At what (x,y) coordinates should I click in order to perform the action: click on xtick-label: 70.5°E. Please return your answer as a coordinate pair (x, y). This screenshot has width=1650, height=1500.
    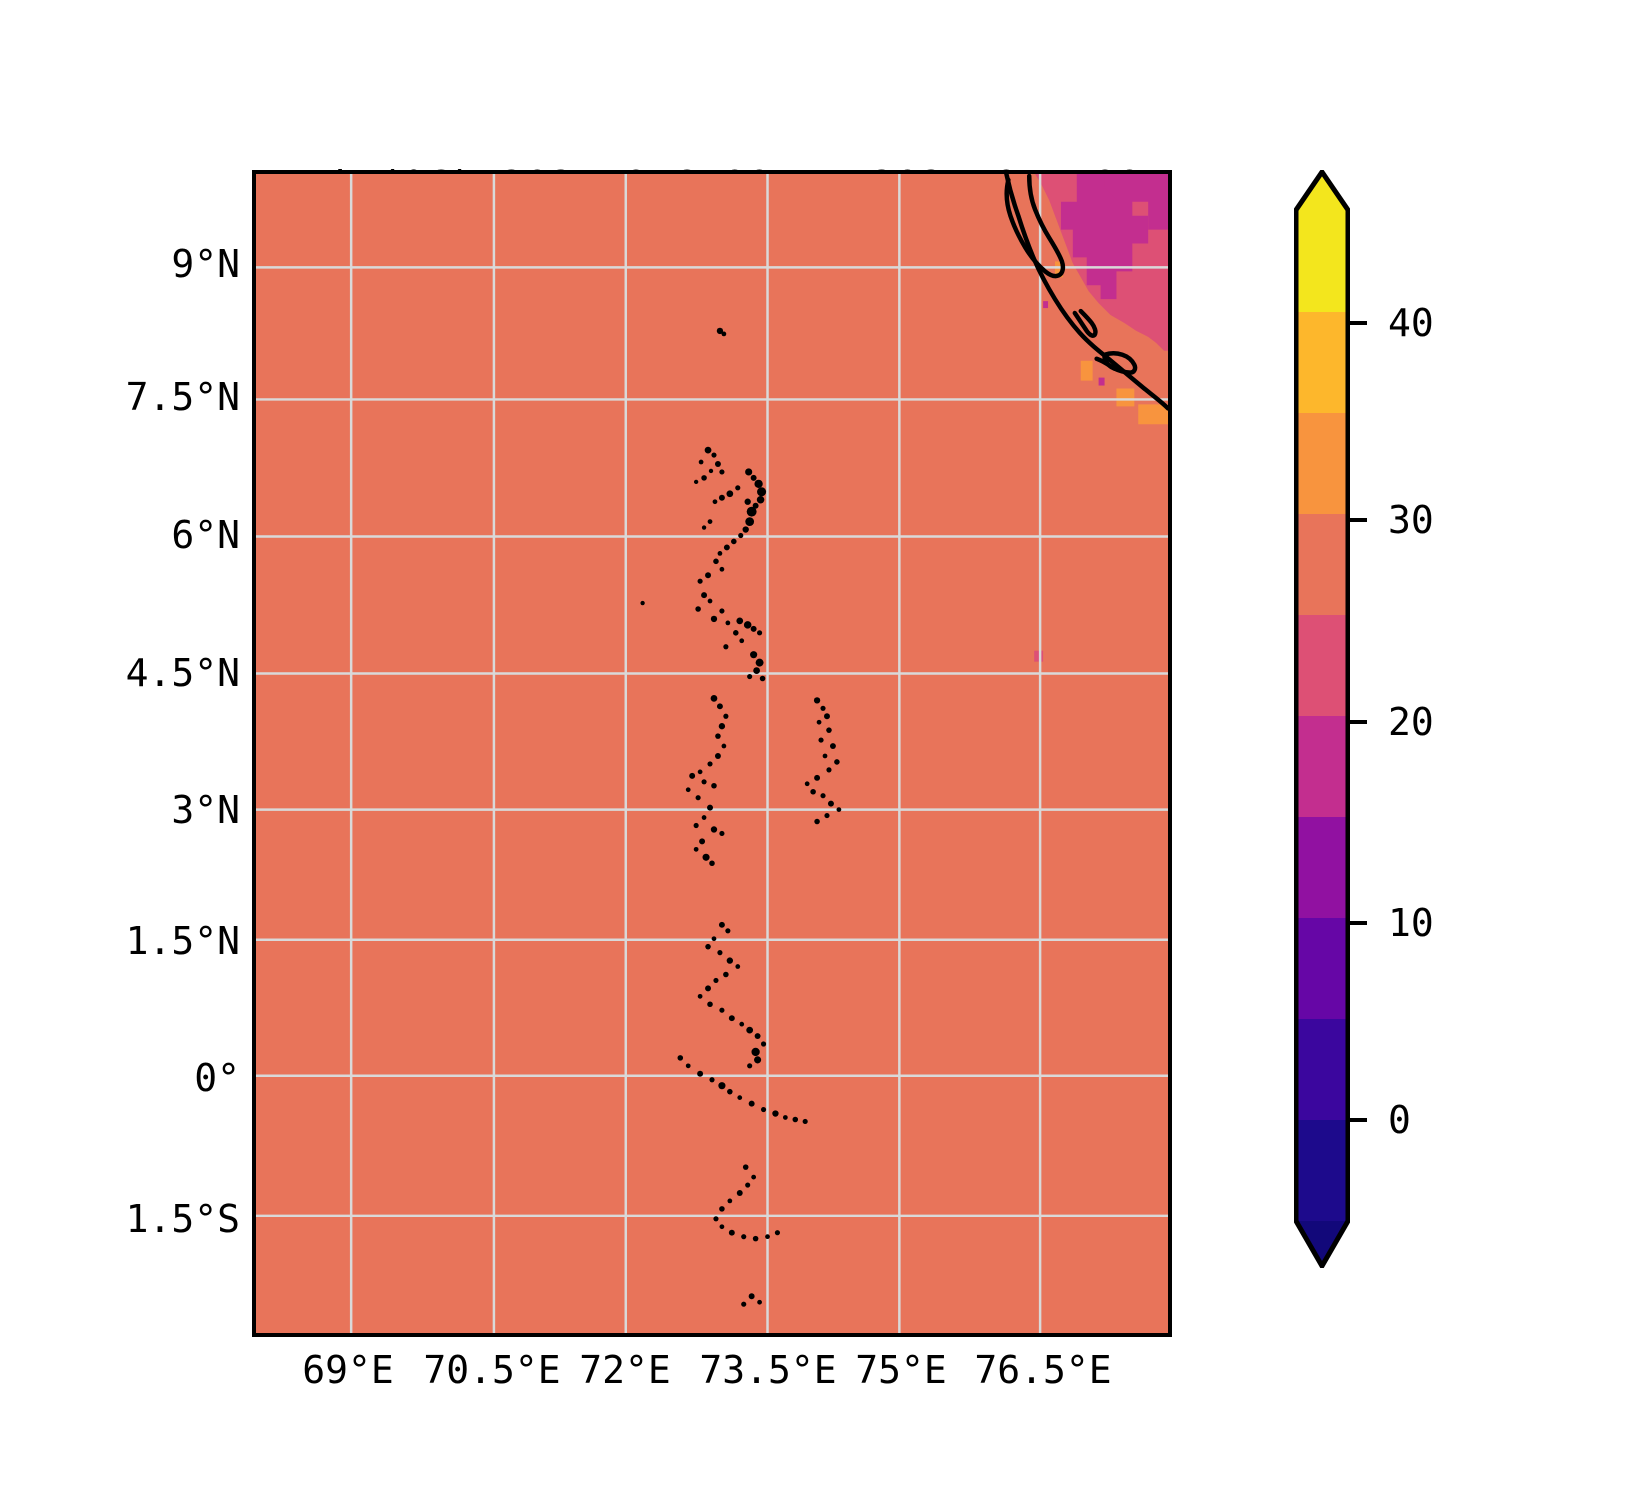
    Looking at the image, I should click on (492, 1370).